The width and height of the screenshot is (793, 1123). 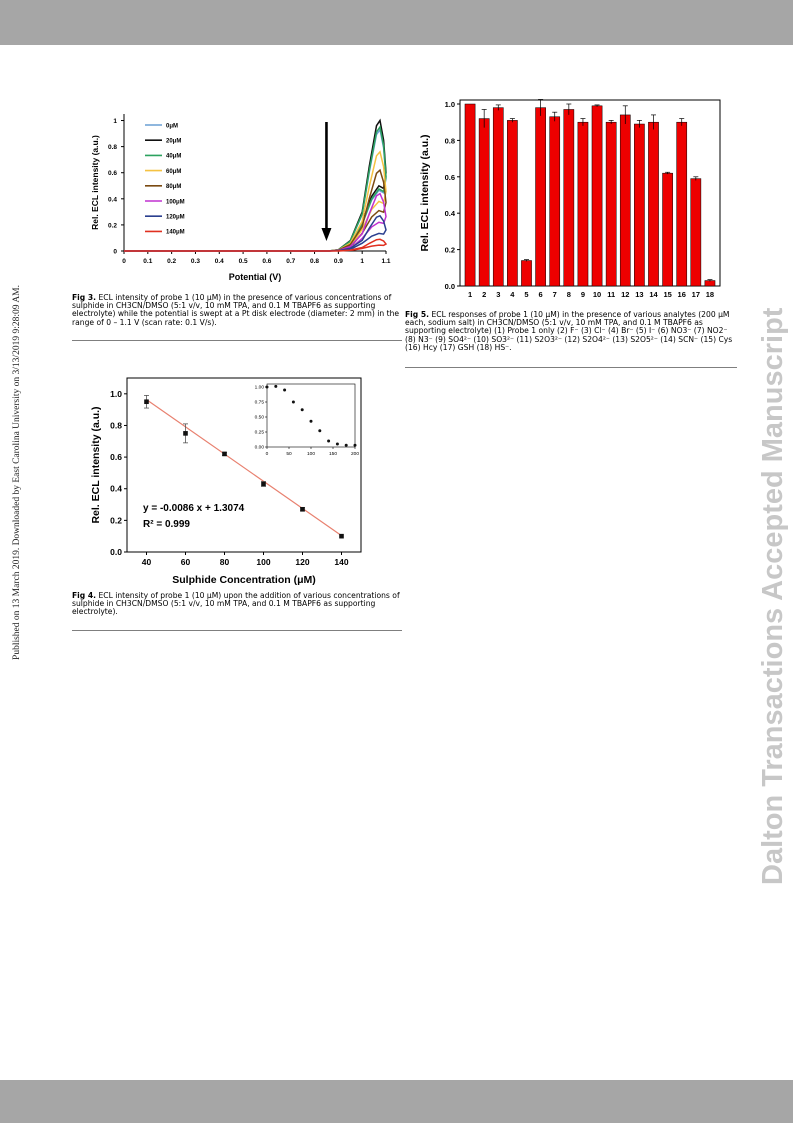 I want to click on fig4-caption-label: Fig 4., so click(x=84, y=595).